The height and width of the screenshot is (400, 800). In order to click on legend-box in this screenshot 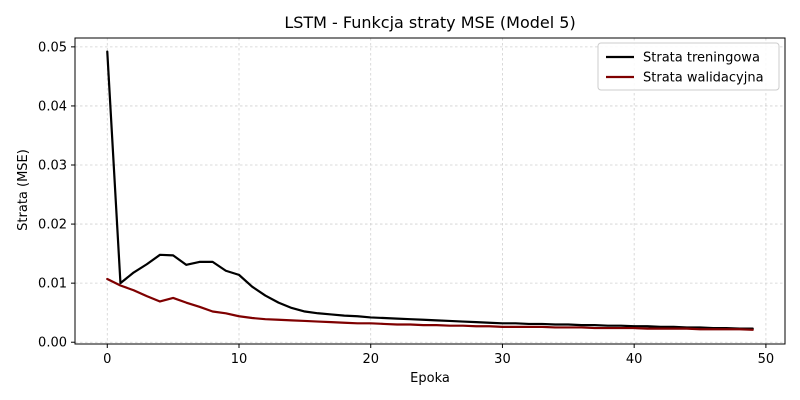, I will do `click(688, 66)`.